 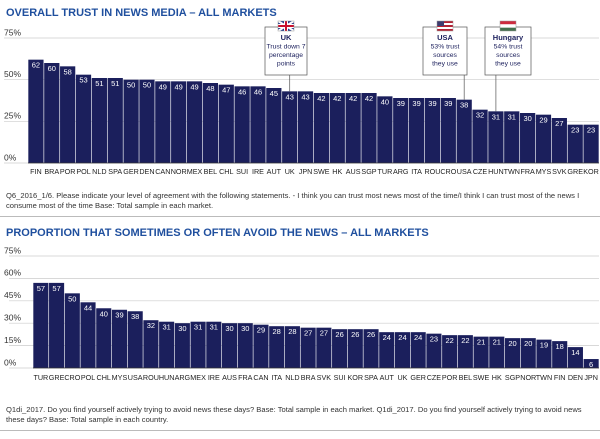 What do you see at coordinates (57, 377) in the screenshot?
I see `x-tick-label: GRE` at bounding box center [57, 377].